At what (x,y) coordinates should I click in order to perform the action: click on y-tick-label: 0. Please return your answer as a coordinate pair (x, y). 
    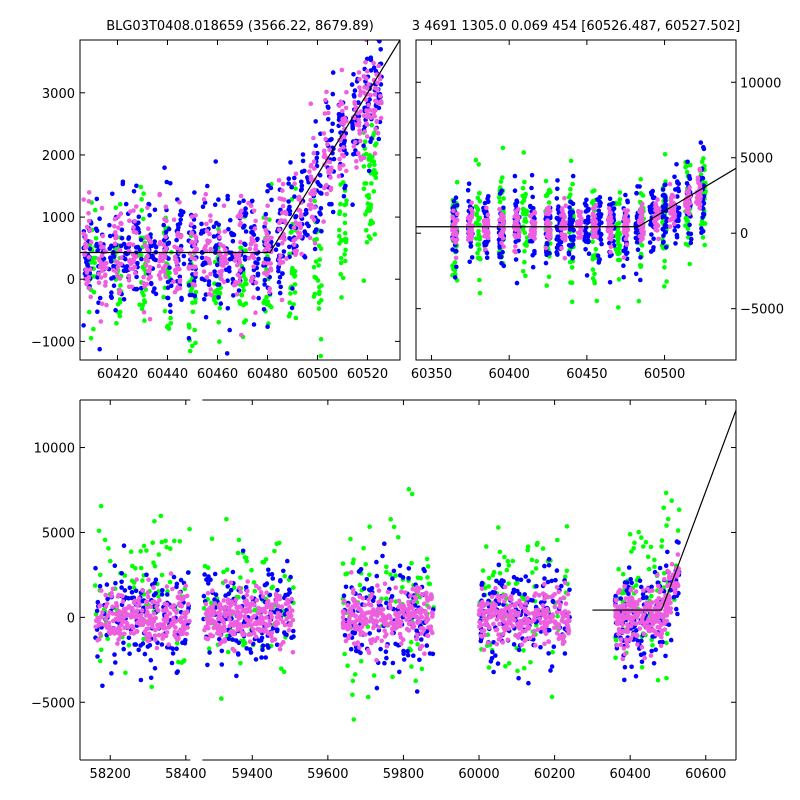
    Looking at the image, I should click on (744, 234).